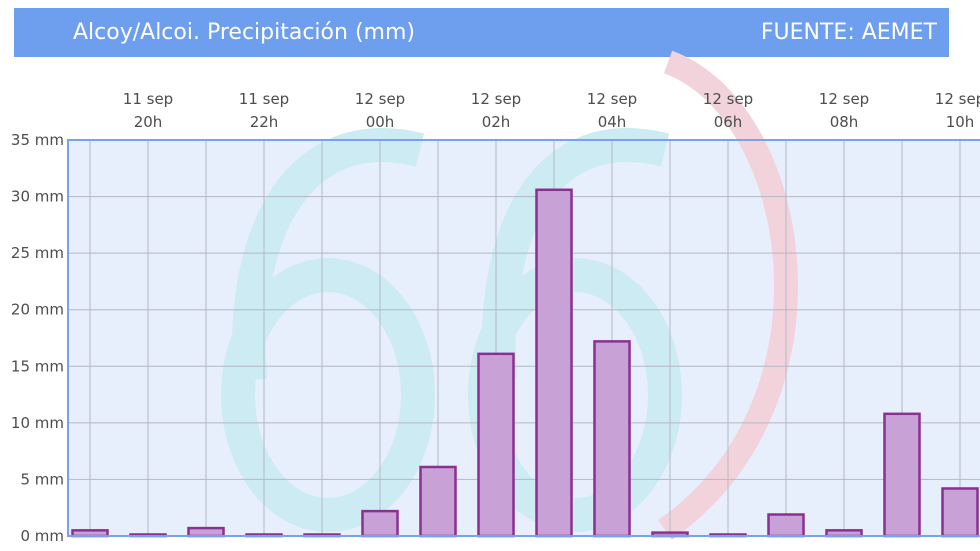 Image resolution: width=980 pixels, height=551 pixels. Describe the element at coordinates (42, 536) in the screenshot. I see `y-tick-label: 0 mm` at that location.